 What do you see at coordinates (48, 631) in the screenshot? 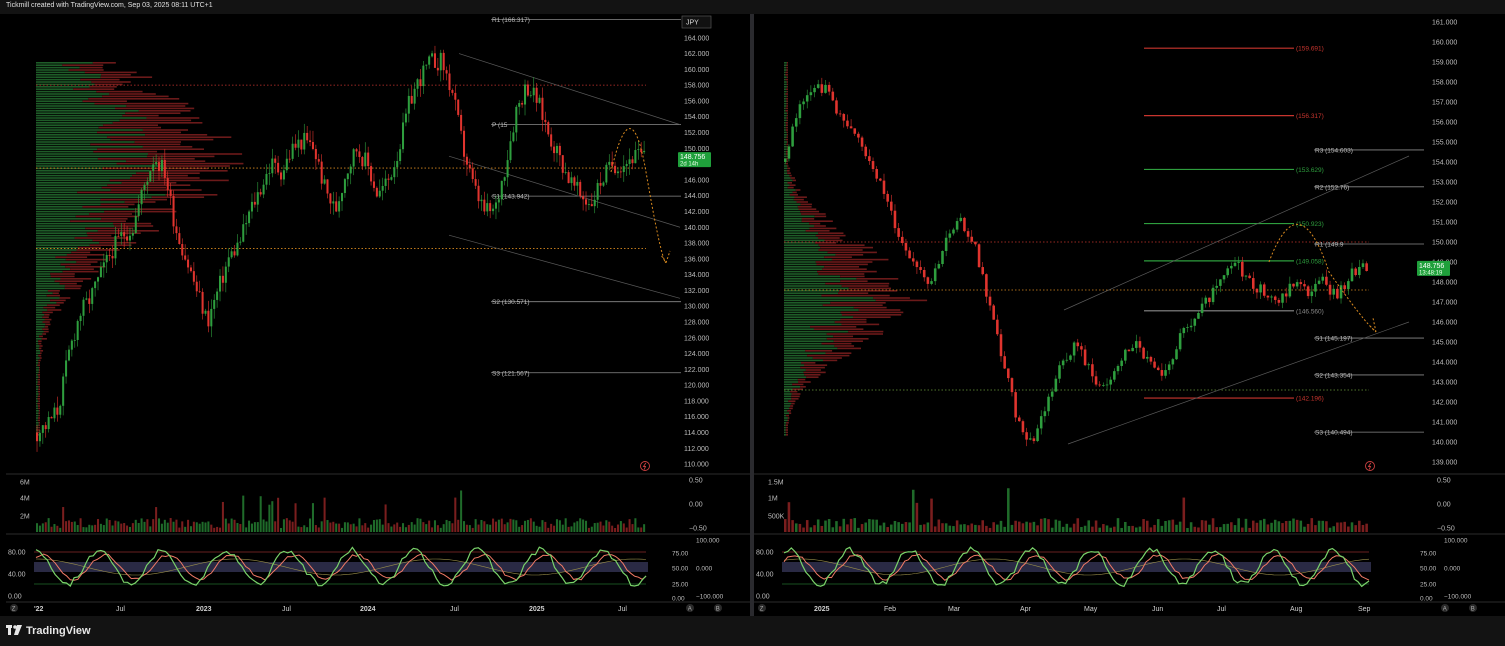
I see `tradingview-logo: TradingView` at bounding box center [48, 631].